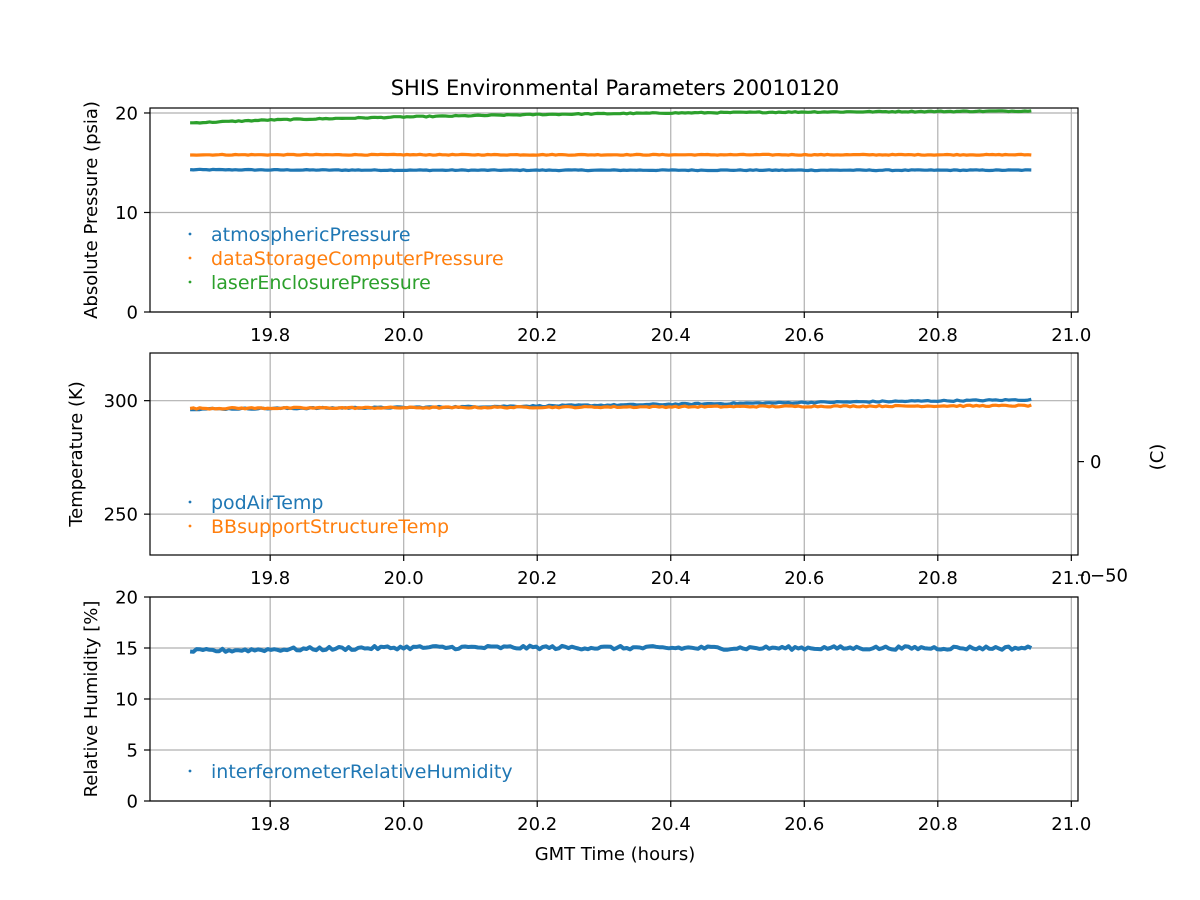 The width and height of the screenshot is (1200, 900). I want to click on series-dataStorageComputerPressure, so click(611, 154).